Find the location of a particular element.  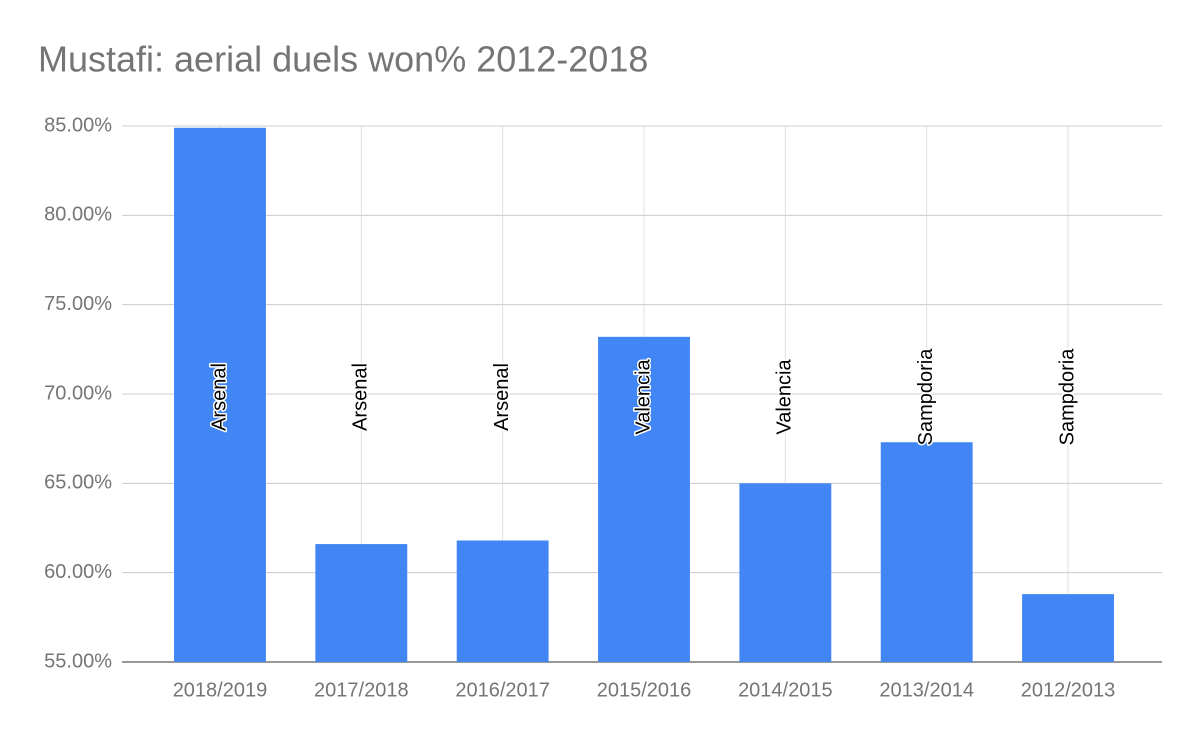

x-tick-label: 2013/2014 is located at coordinates (926, 690).